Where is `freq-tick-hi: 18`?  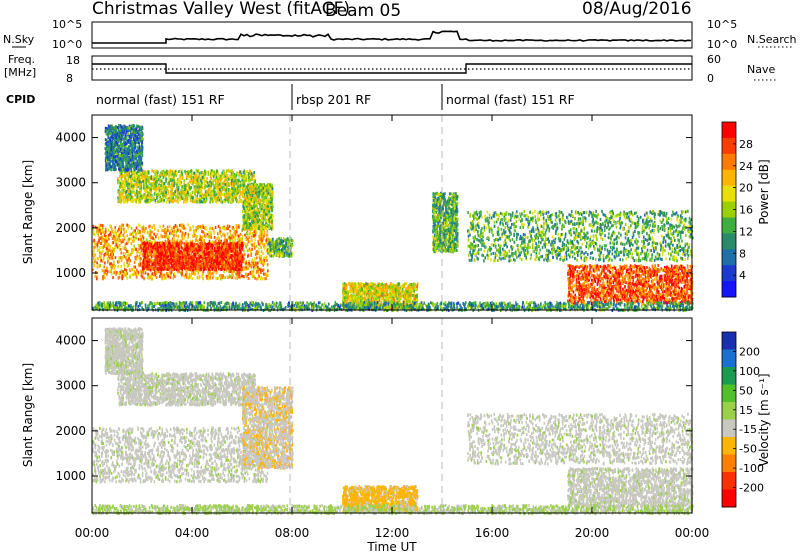 freq-tick-hi: 18 is located at coordinates (73, 60).